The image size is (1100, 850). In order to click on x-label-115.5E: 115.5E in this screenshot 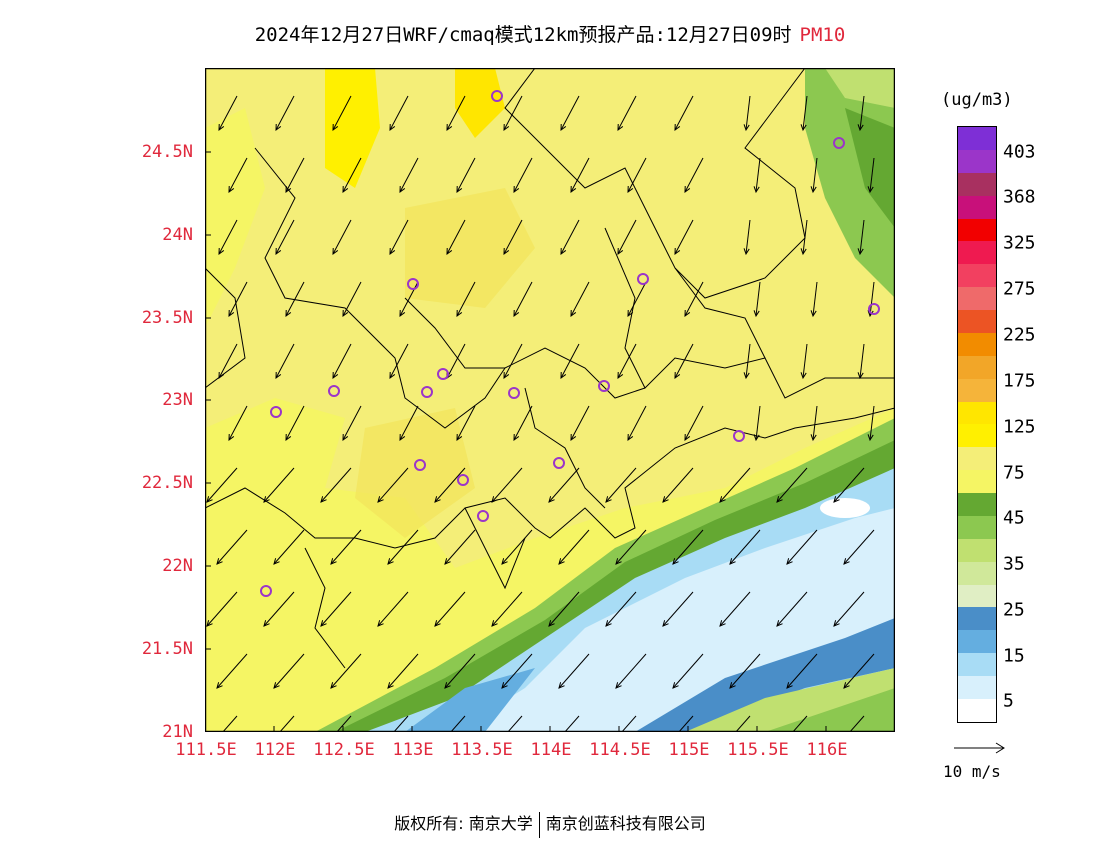, I will do `click(758, 750)`.